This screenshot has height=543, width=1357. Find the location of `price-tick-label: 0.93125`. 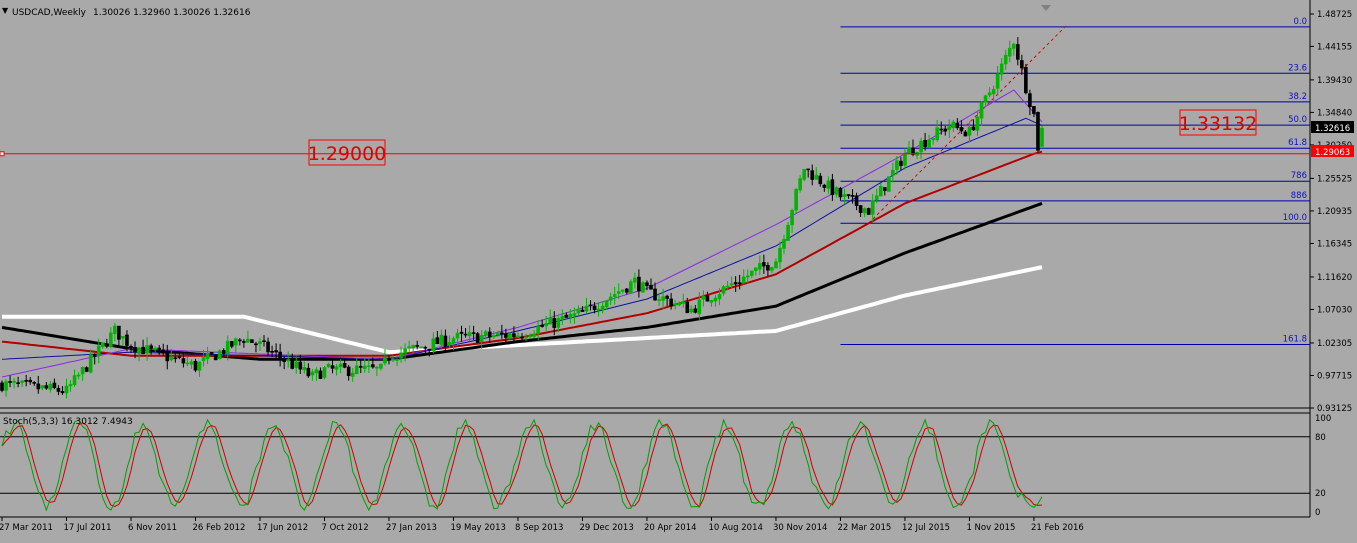

price-tick-label: 0.93125 is located at coordinates (1334, 409).